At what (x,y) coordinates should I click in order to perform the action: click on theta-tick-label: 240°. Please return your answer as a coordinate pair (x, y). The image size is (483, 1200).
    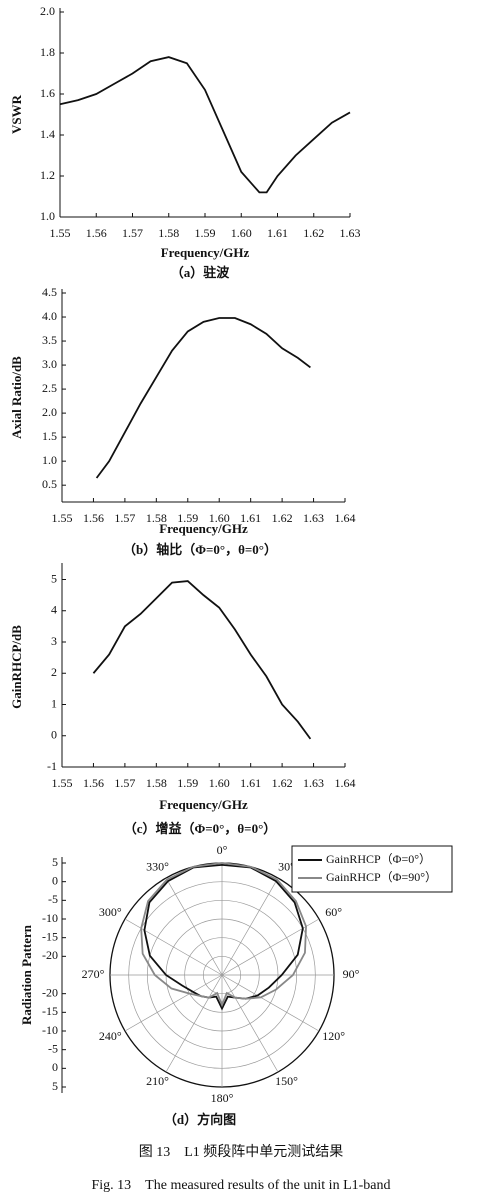
    Looking at the image, I should click on (110, 1036).